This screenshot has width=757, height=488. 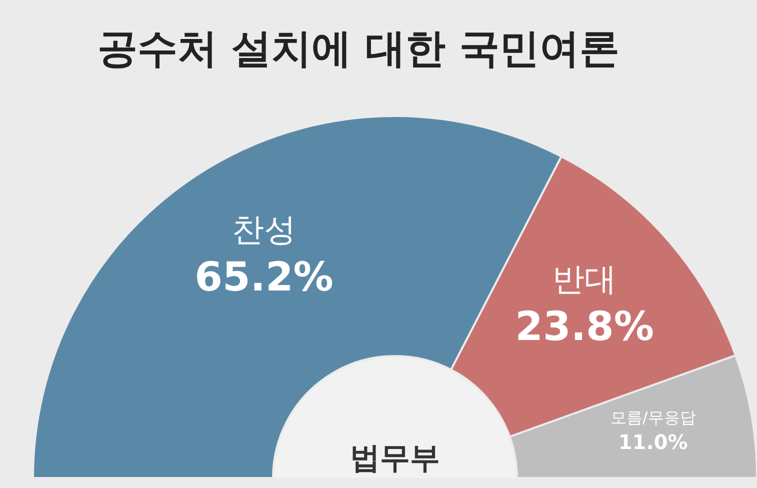 What do you see at coordinates (264, 229) in the screenshot?
I see `slice-label: 찬성` at bounding box center [264, 229].